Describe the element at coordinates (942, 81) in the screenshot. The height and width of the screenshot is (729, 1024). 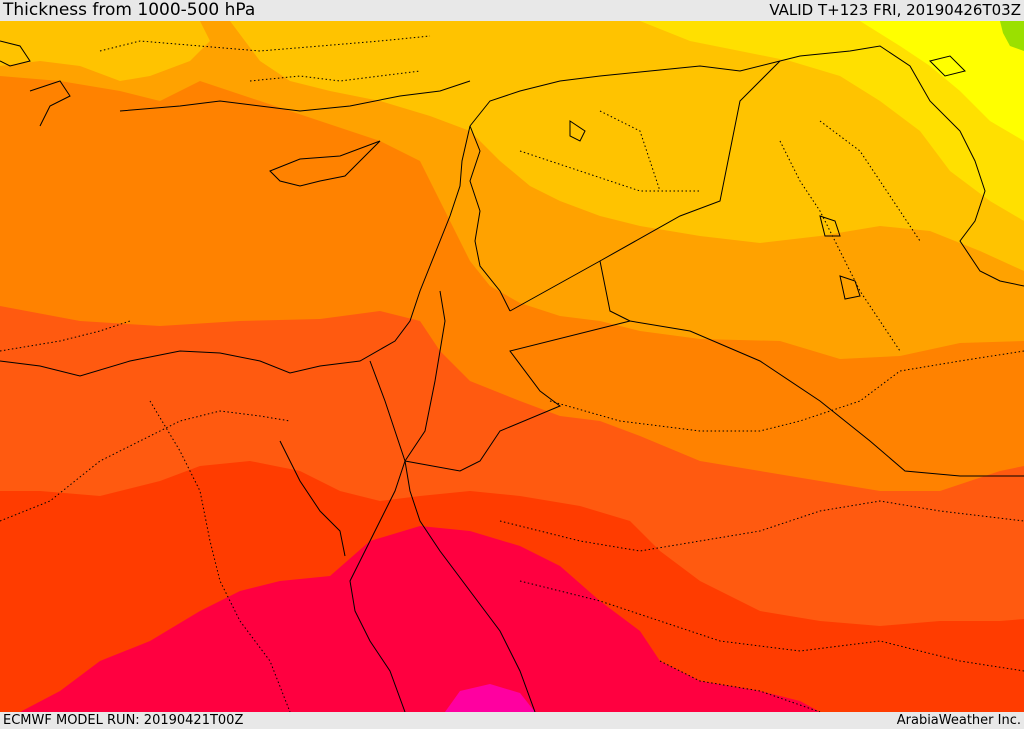
I see `band-bright-yellow` at that location.